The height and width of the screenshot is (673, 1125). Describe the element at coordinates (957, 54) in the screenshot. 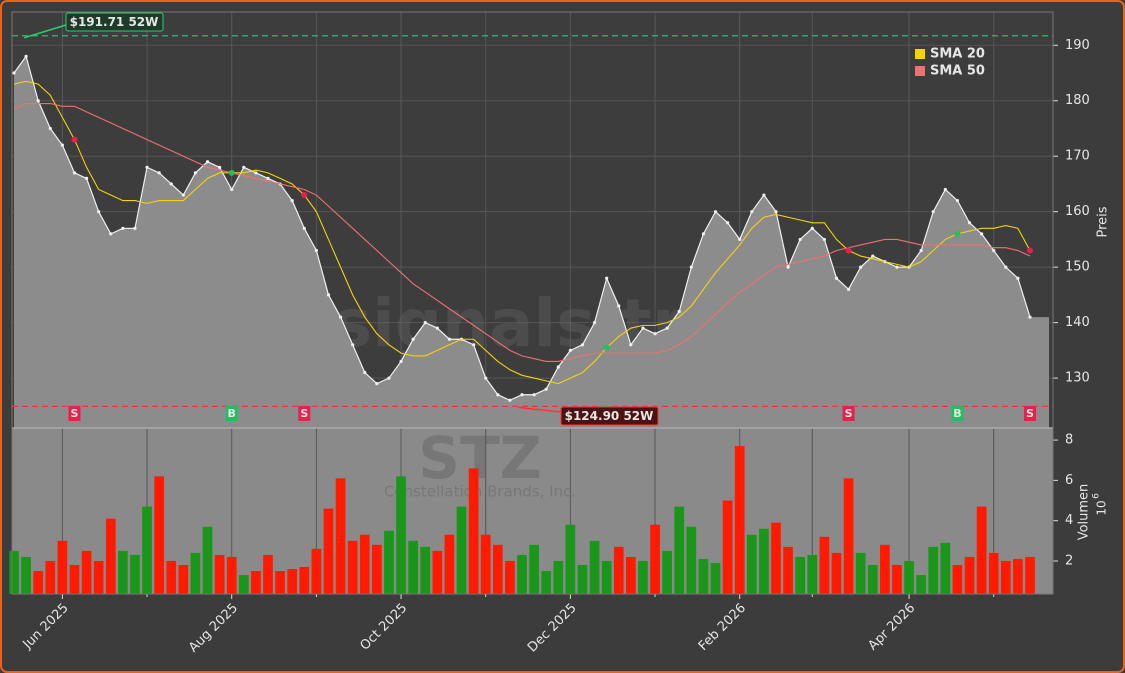

I see `legend-label: SMA 20` at that location.